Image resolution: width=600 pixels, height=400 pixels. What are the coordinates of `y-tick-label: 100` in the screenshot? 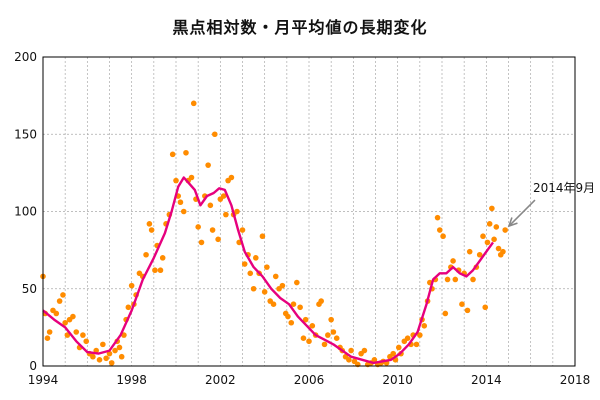 It's located at (25, 212).